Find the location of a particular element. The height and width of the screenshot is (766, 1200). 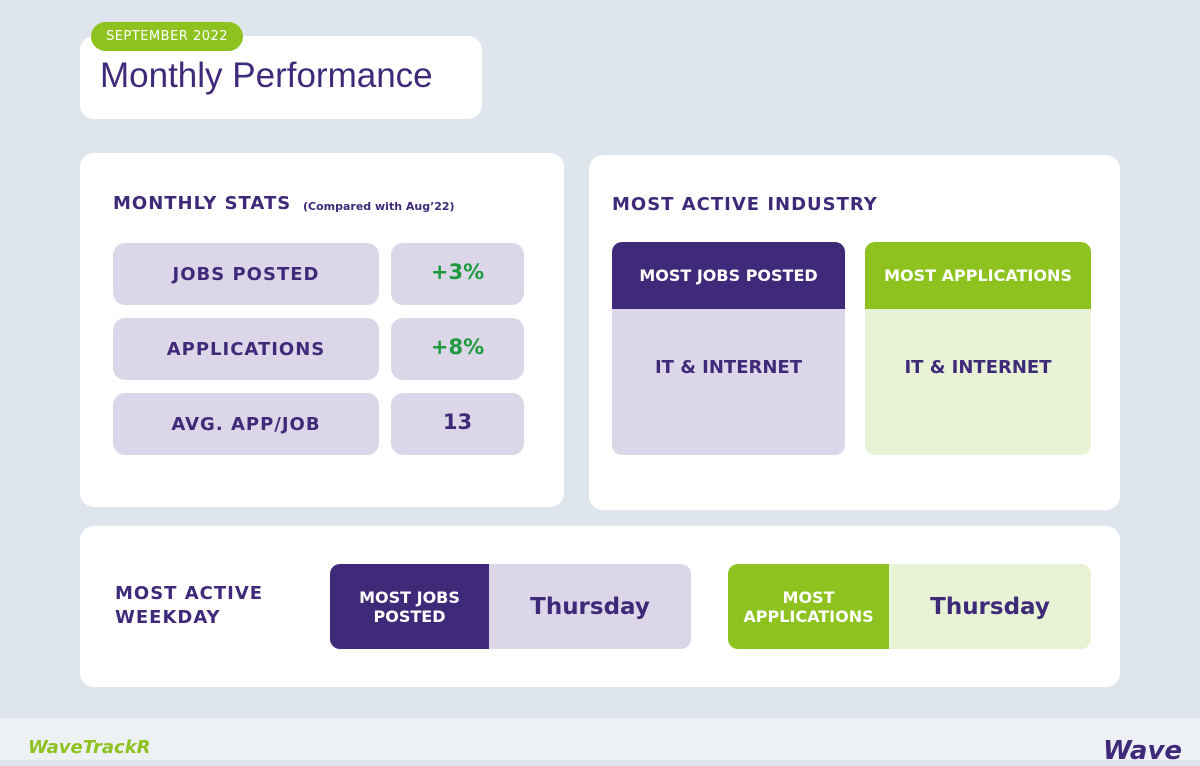

footer-logo: Wave is located at coordinates (1143, 751).